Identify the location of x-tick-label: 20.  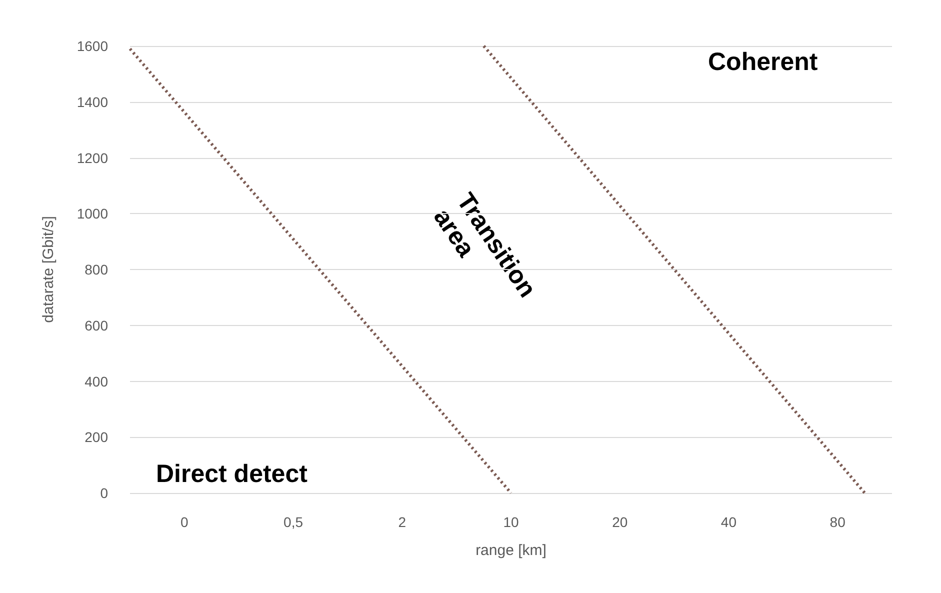
(620, 522).